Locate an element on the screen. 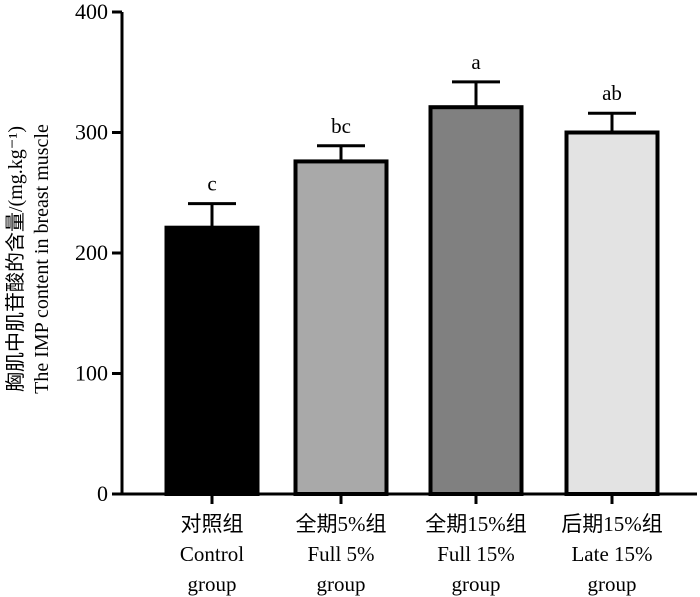  x-category-label: 全期15%组 is located at coordinates (476, 524).